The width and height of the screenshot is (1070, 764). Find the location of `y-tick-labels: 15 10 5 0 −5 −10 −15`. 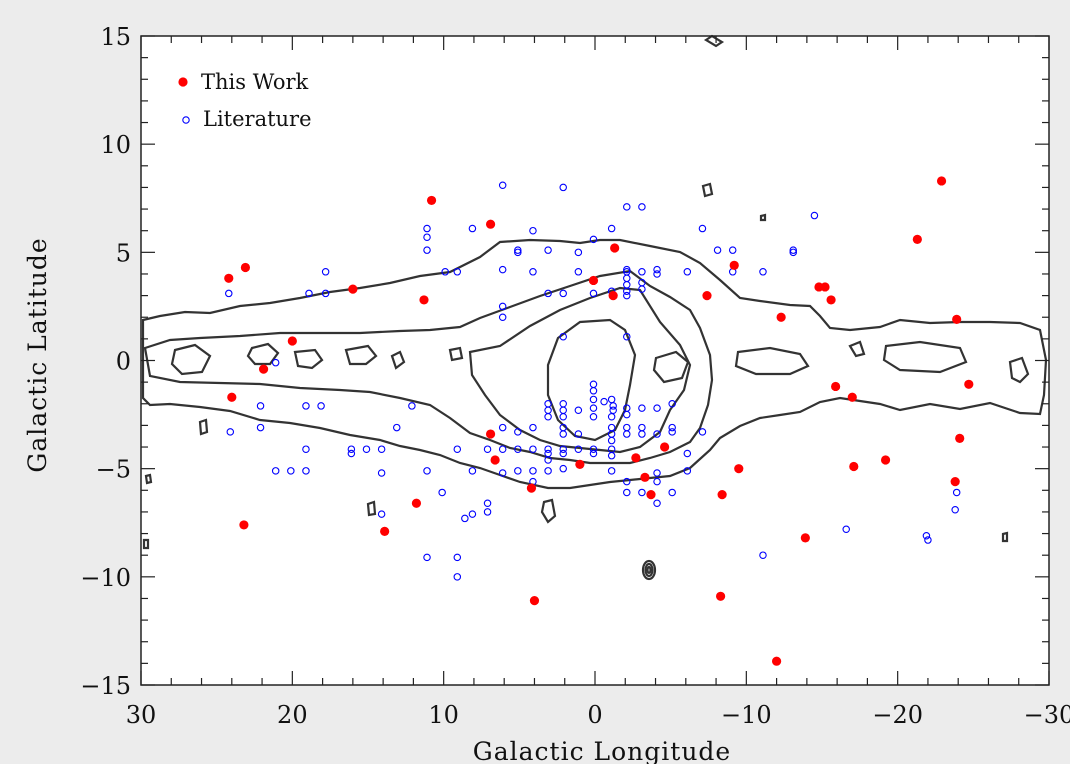

y-tick-labels: 15 10 5 0 −5 −10 −15 is located at coordinates (105, 361).